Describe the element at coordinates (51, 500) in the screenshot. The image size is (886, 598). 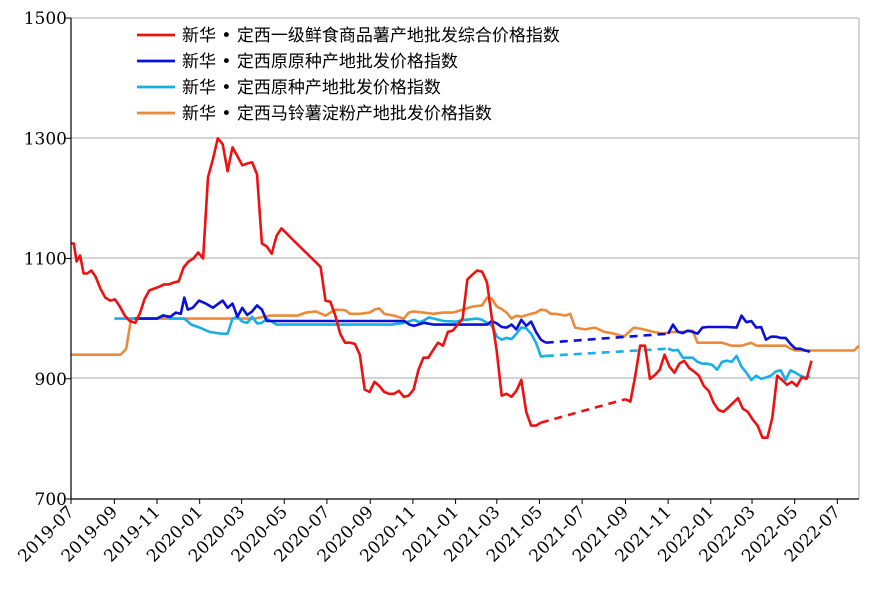
I see `y-tick-label: 700` at that location.